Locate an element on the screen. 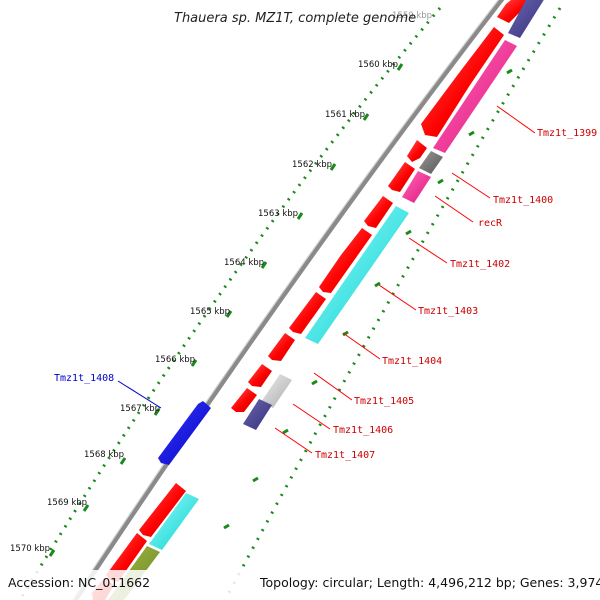 The width and height of the screenshot is (600, 600). scale-label-1564: 1564 kbp is located at coordinates (244, 263).